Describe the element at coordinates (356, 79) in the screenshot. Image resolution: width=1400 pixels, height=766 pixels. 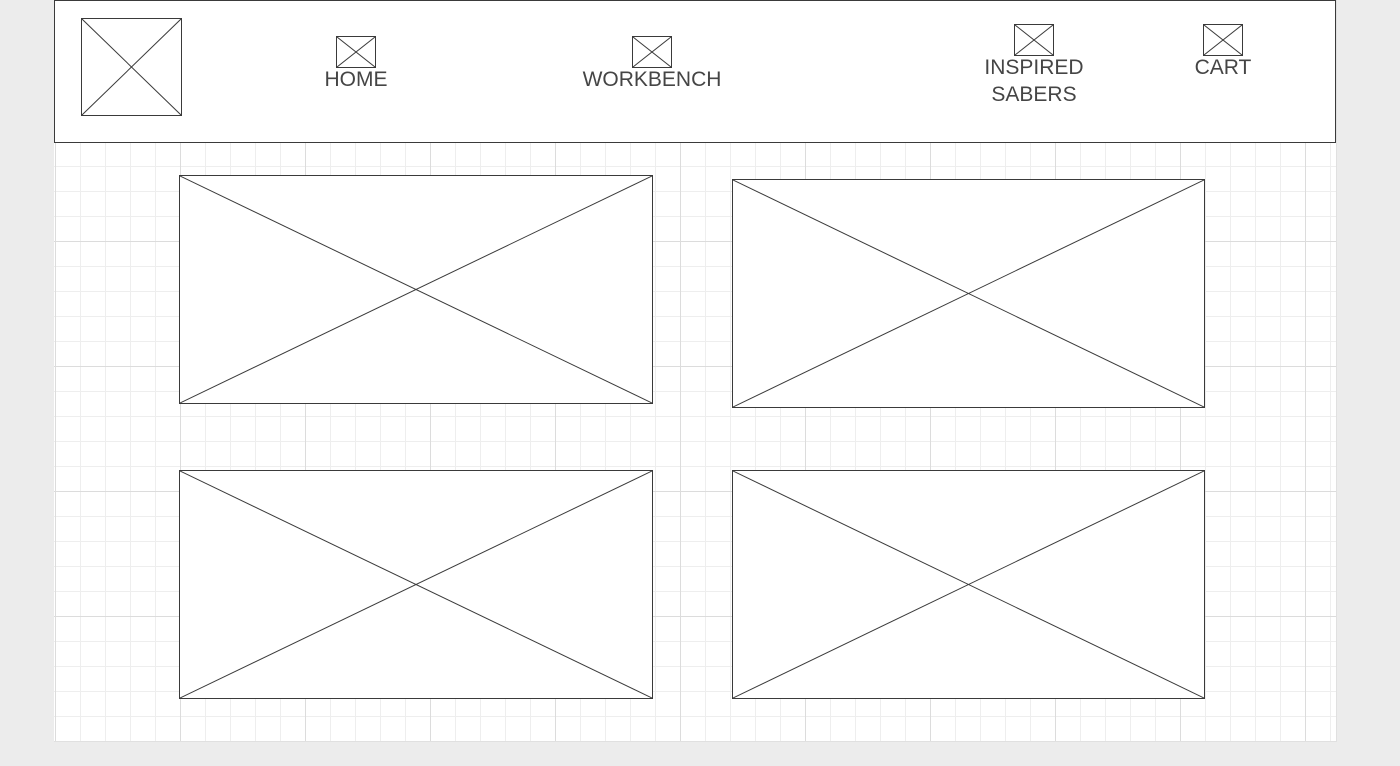
I see `nav-label-home: HOME` at that location.